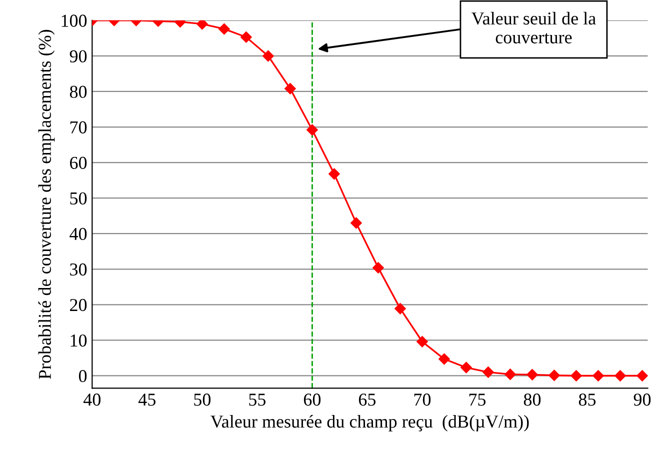 The image size is (663, 454). Describe the element at coordinates (78, 269) in the screenshot. I see `y-tick-label: 30` at that location.